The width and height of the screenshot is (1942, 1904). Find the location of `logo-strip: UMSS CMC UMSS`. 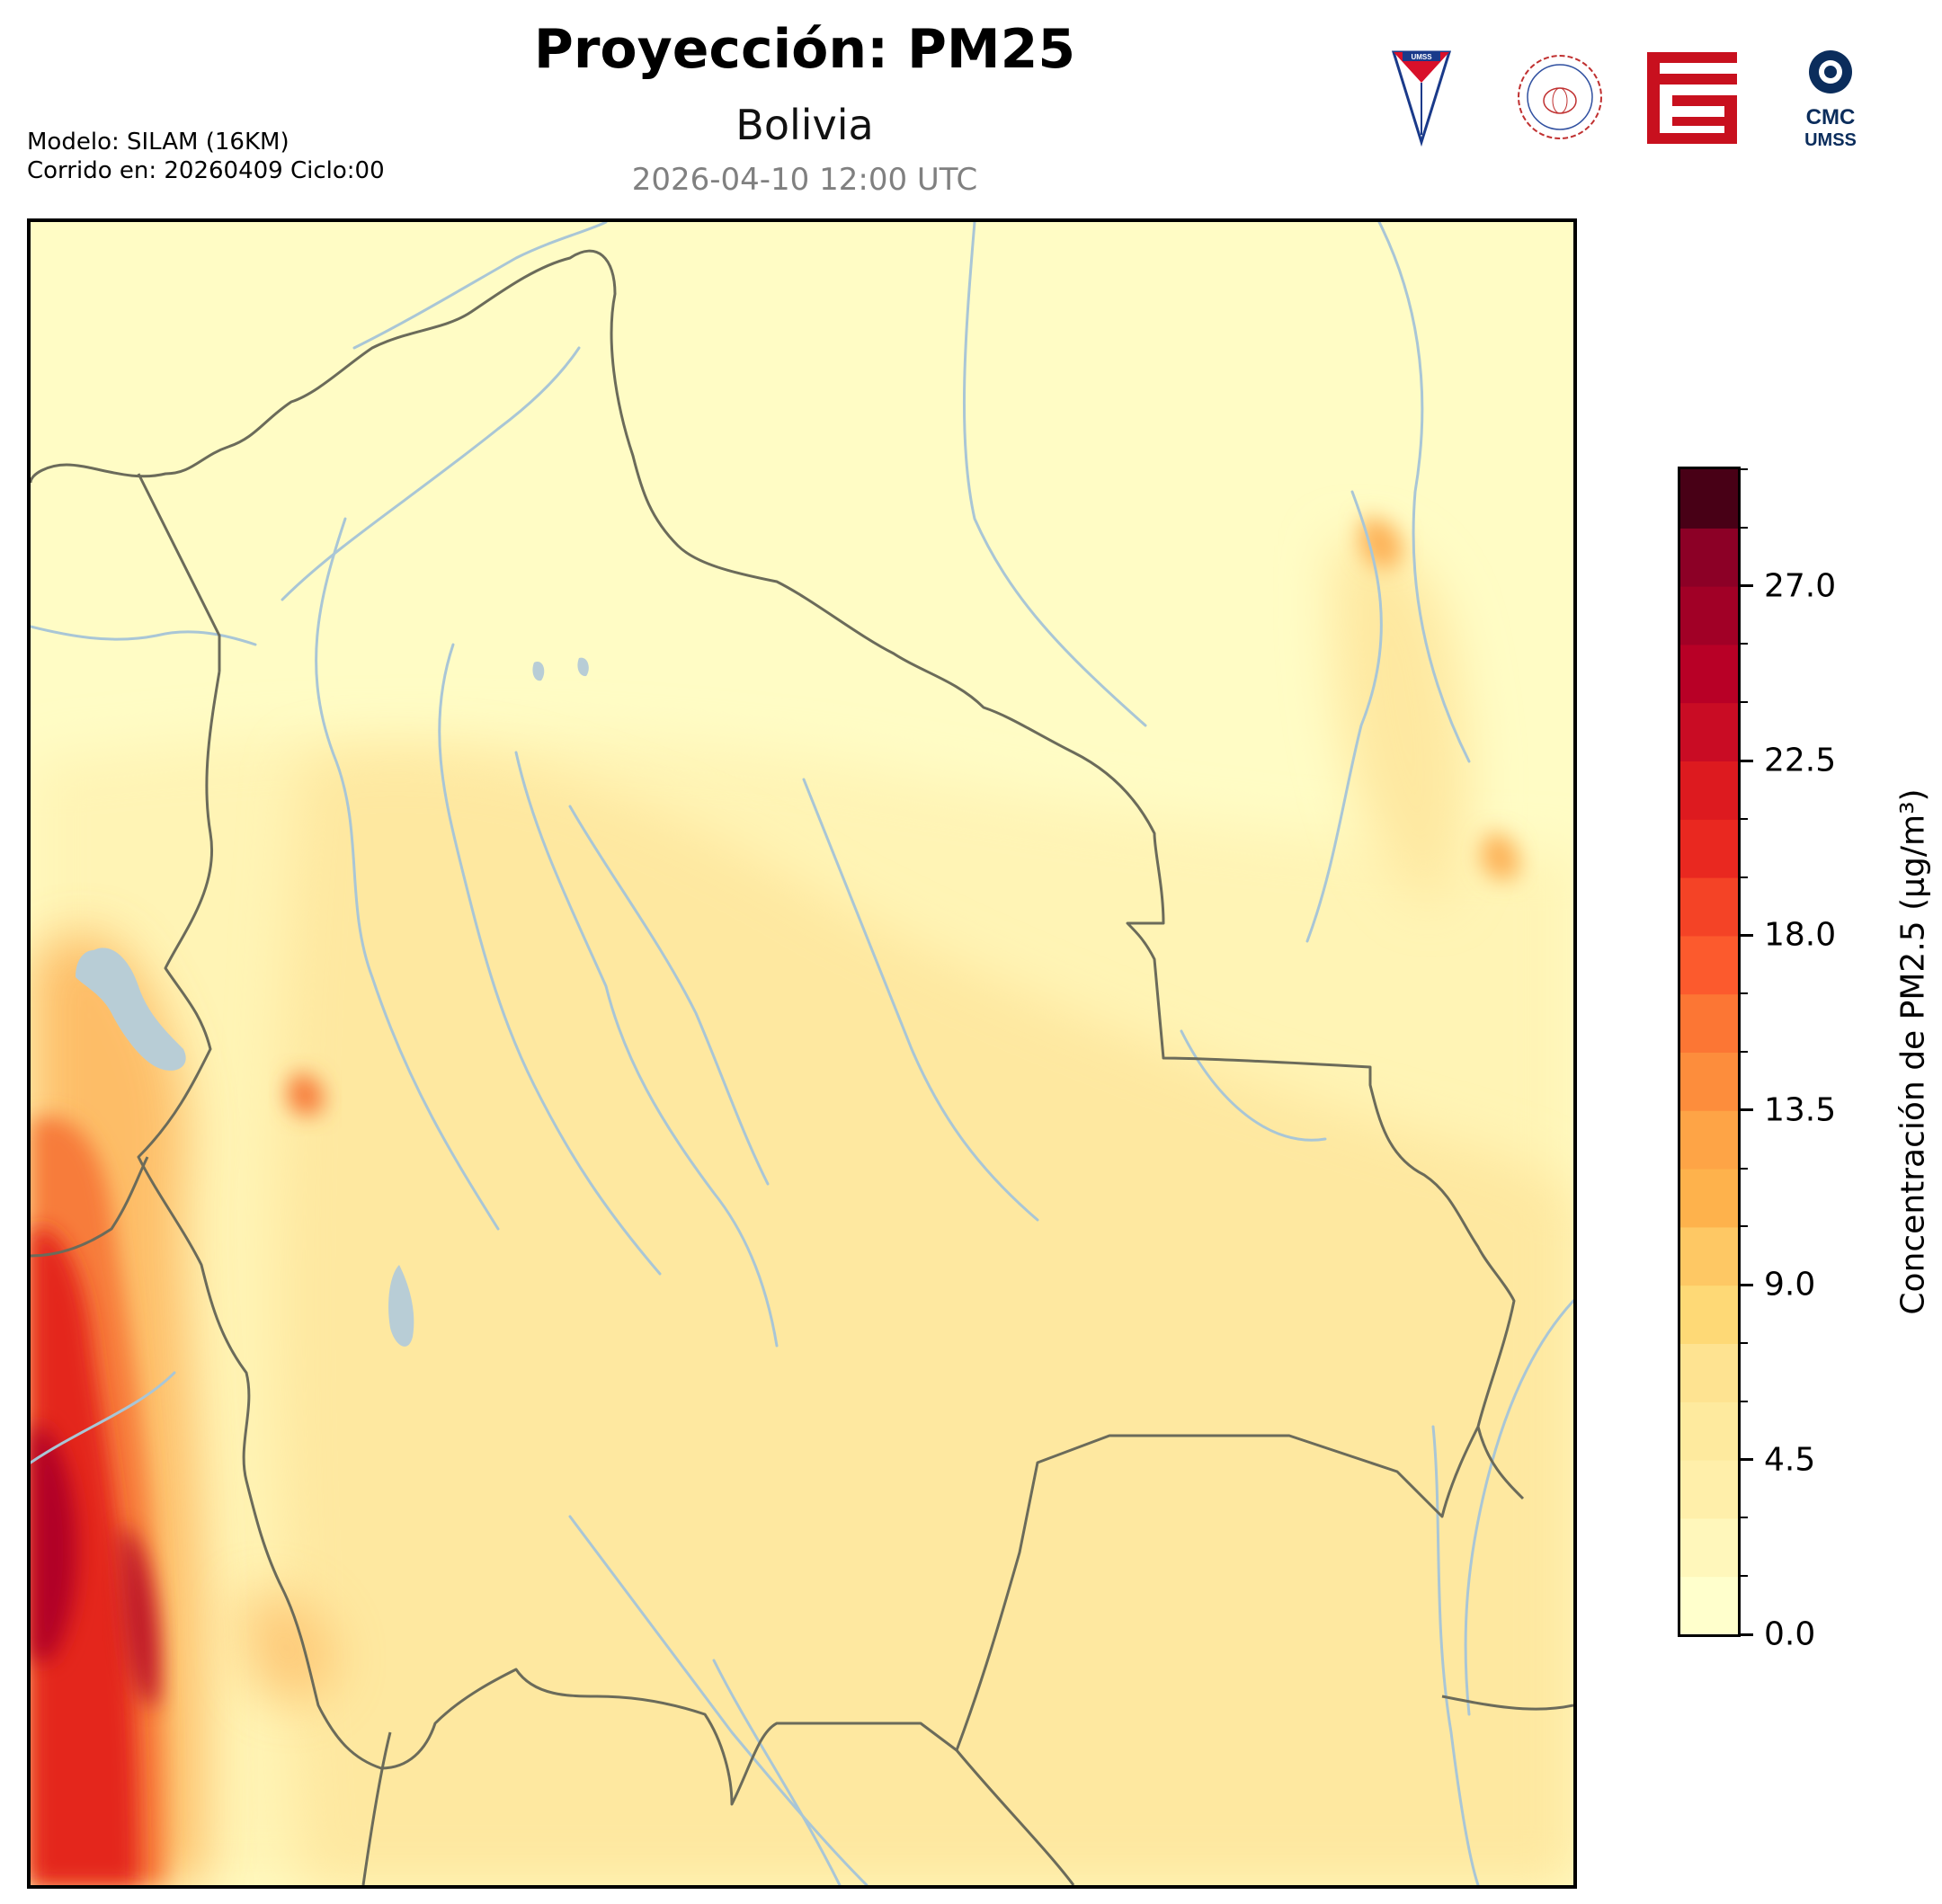

logo-strip: UMSS CMC UMSS is located at coordinates (1624, 100).